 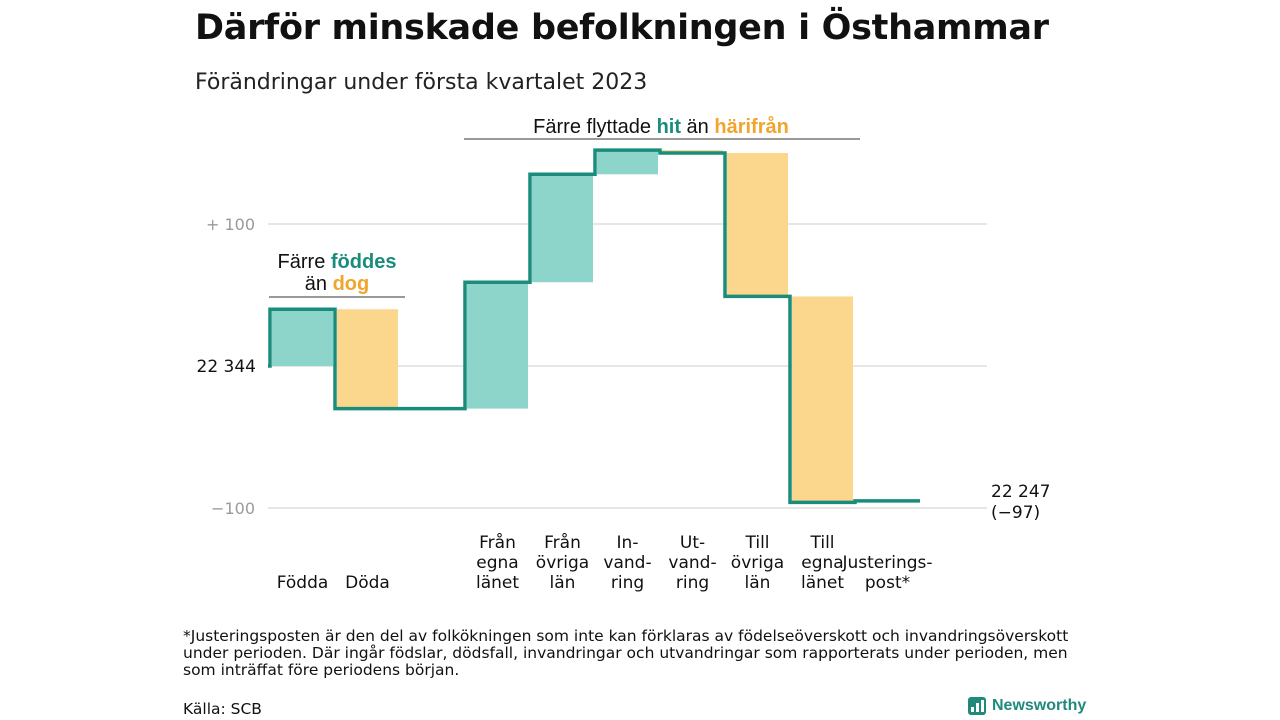 I want to click on annotation-text-part: Färre flyttade, so click(x=594, y=127).